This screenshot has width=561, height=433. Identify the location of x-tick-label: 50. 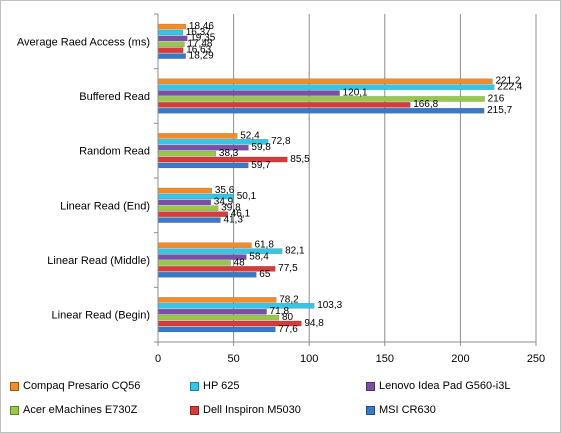
(233, 359).